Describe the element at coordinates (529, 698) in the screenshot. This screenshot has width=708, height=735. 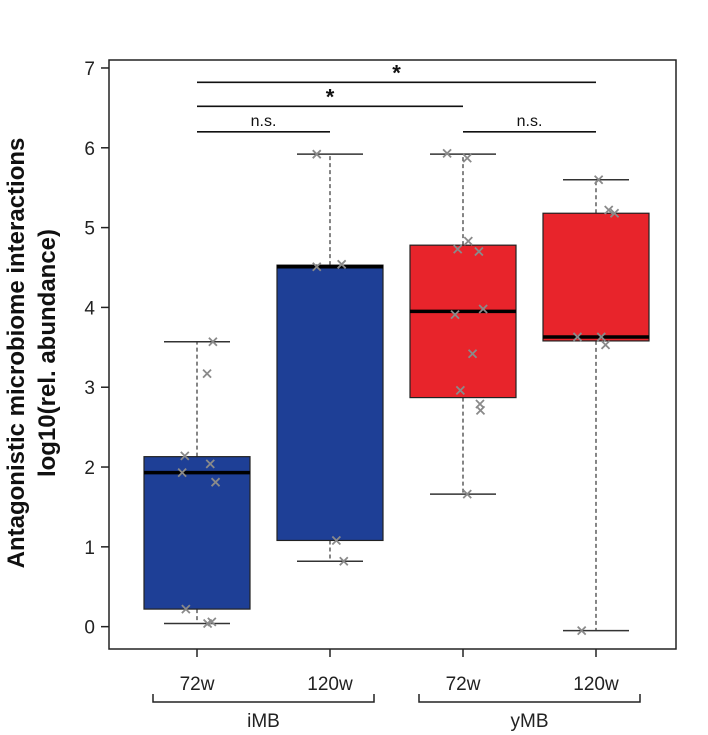
I see `group-bracket-yMB` at that location.